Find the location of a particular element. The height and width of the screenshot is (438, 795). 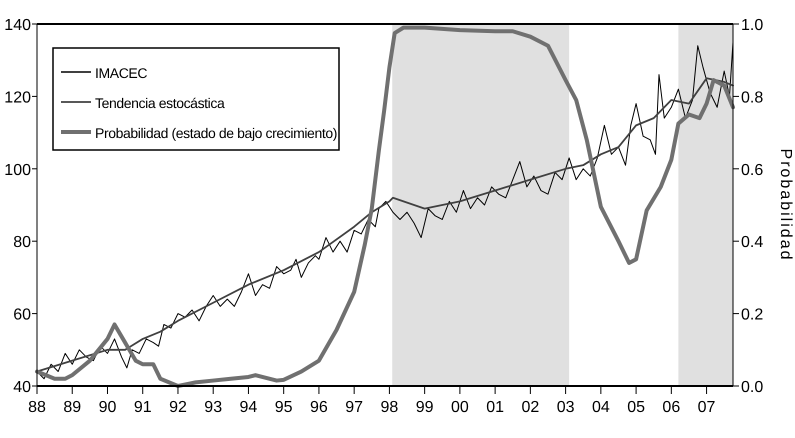

x-tick-label: 05 is located at coordinates (636, 407).